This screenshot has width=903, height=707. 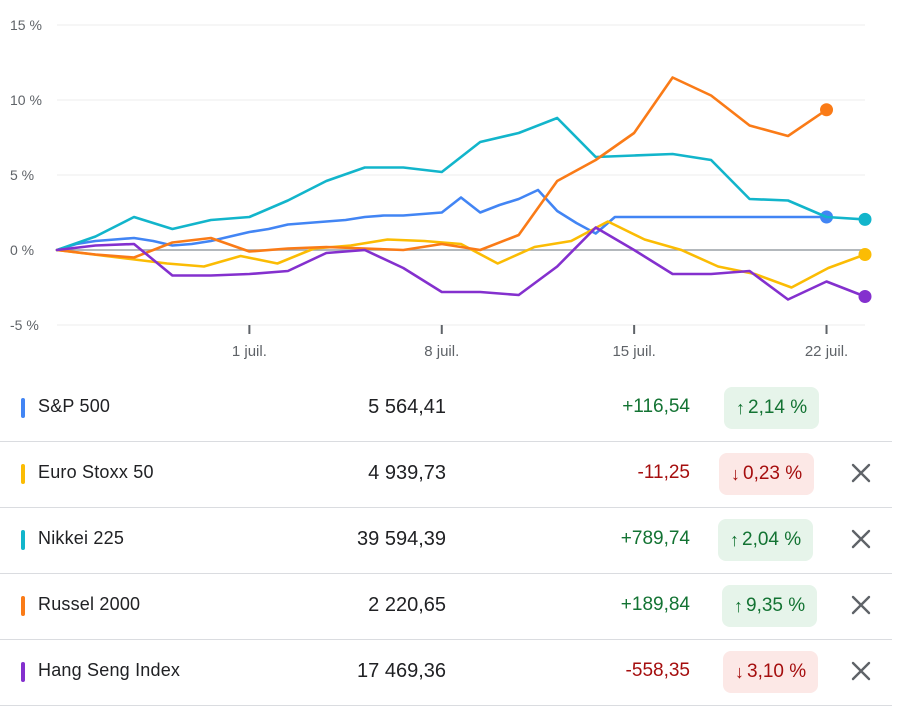 I want to click on index-name: Euro Stoxx 50, so click(x=96, y=472).